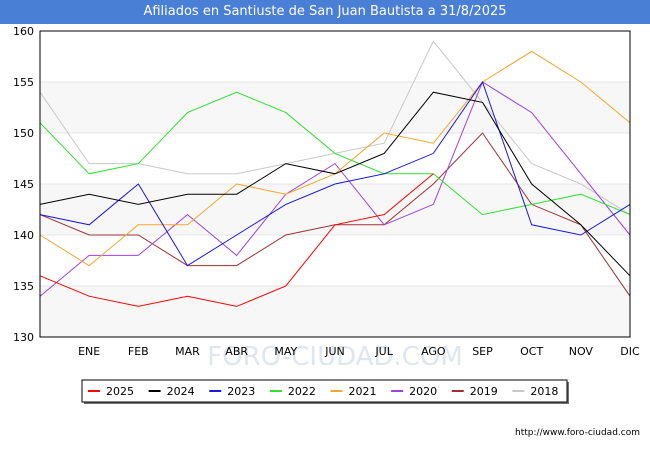 Image resolution: width=650 pixels, height=450 pixels. I want to click on watermark: FORO-CIUDAD.COM, so click(335, 357).